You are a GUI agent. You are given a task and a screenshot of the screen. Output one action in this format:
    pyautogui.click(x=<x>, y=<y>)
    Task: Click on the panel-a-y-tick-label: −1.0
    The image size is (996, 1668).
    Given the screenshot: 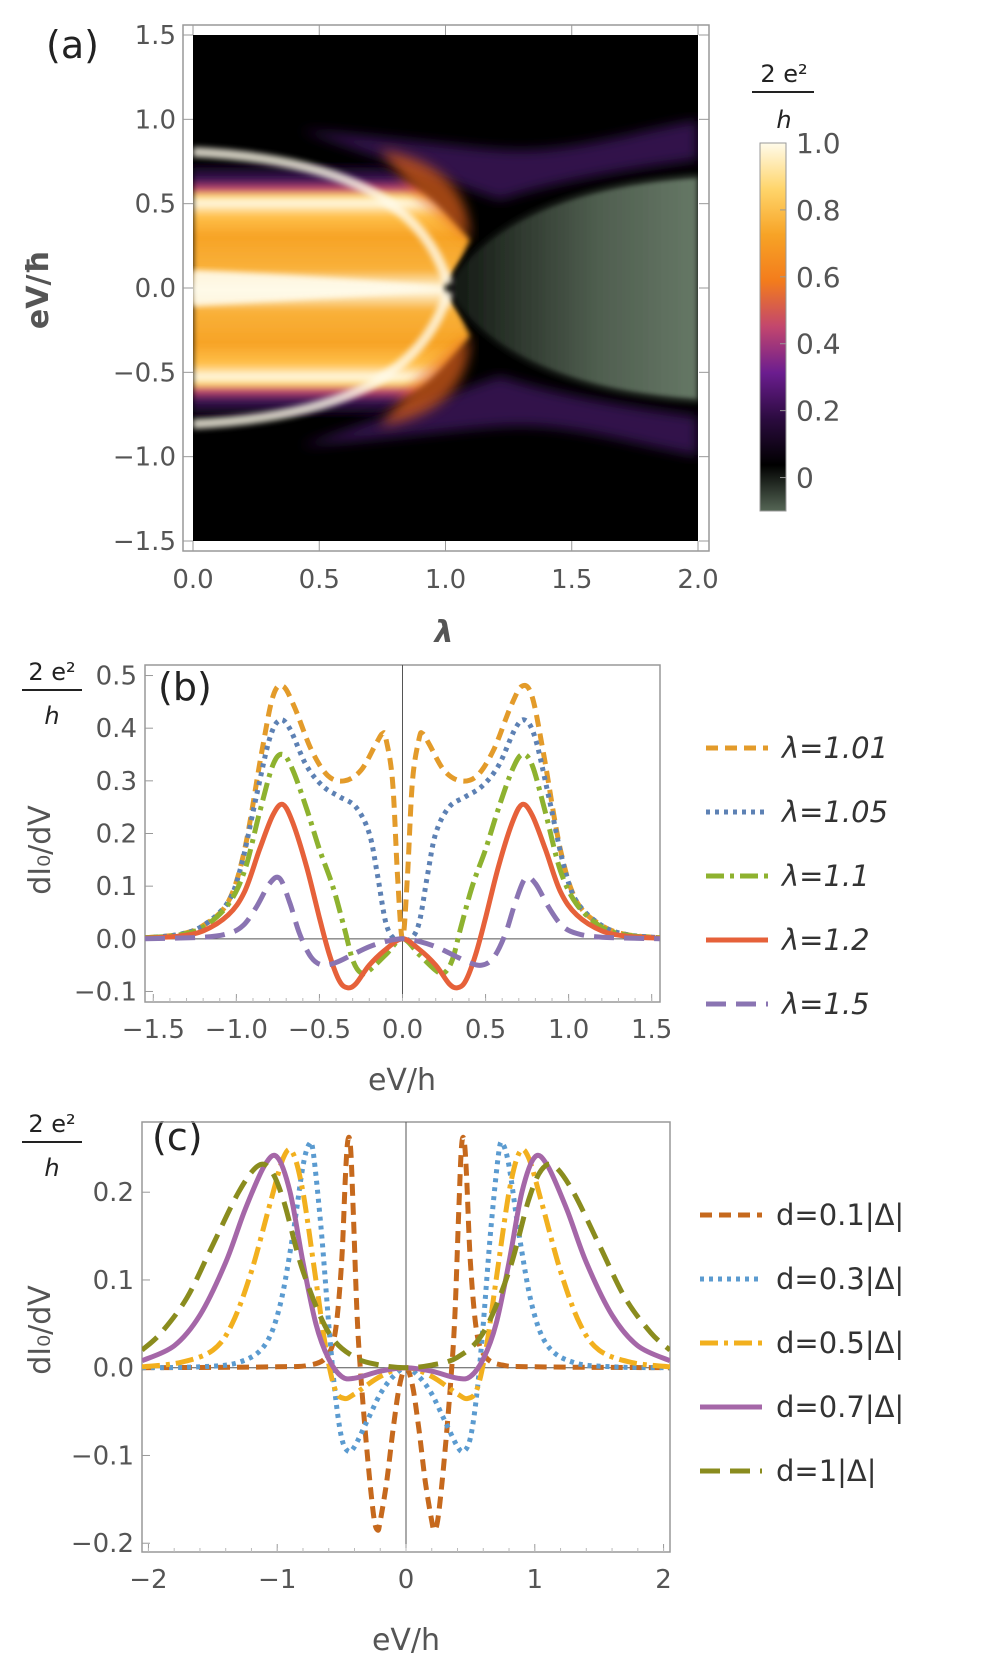 What is the action you would take?
    pyautogui.click(x=144, y=458)
    